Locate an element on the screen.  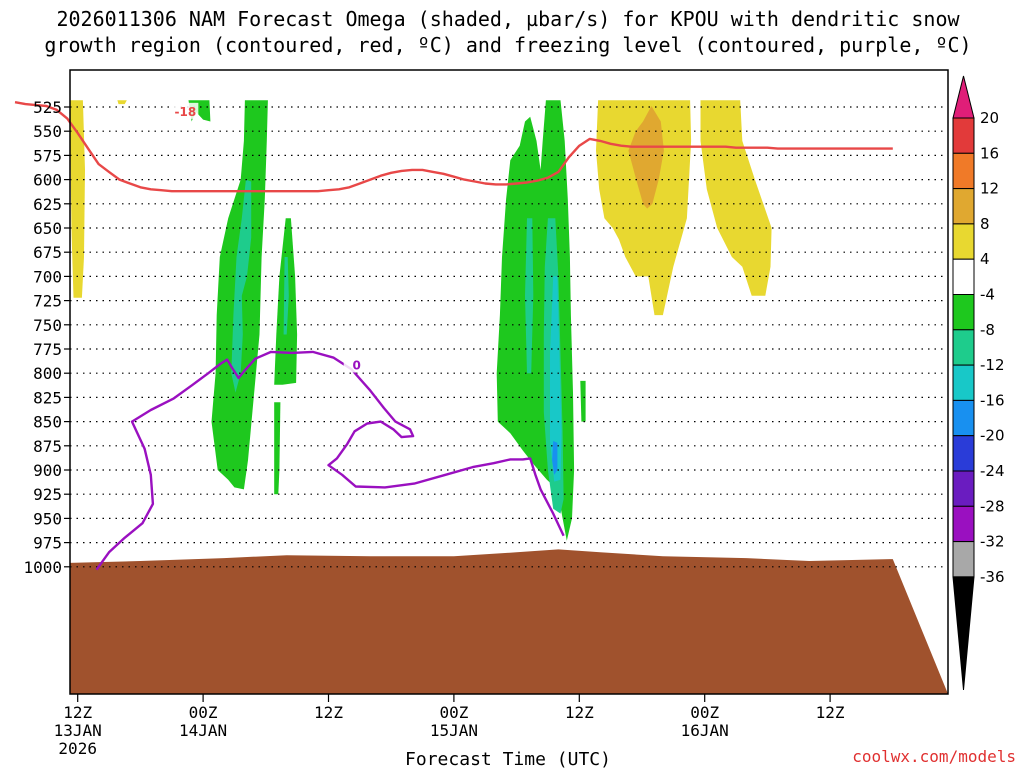
colorbar-label-13: -36 is located at coordinates (992, 577).